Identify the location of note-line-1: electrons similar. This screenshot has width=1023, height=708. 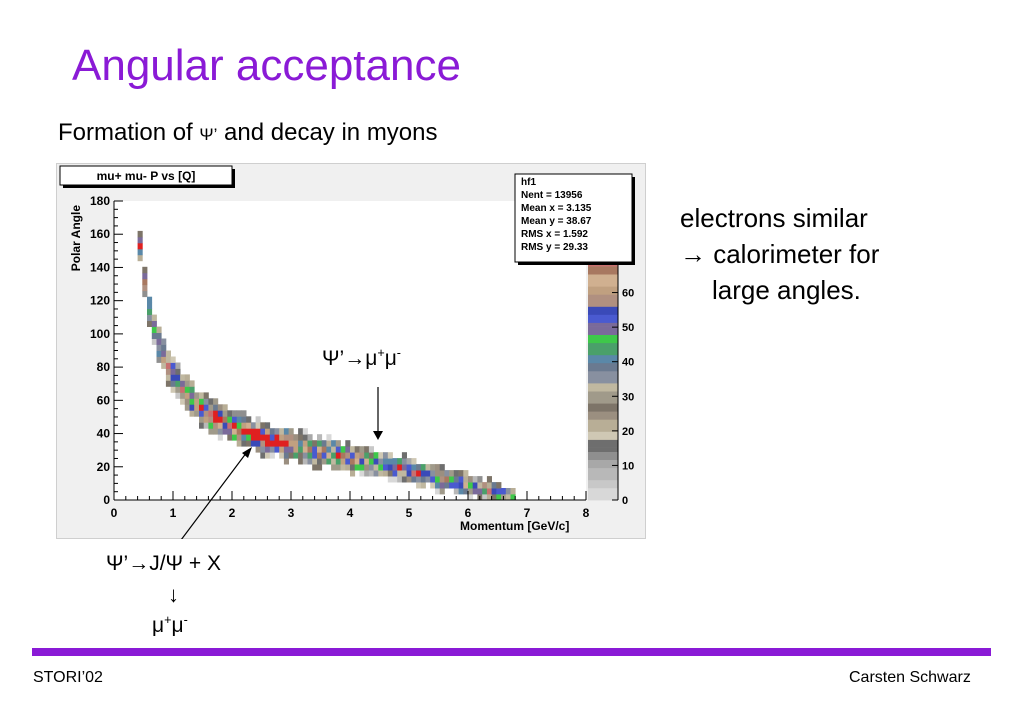
(774, 218).